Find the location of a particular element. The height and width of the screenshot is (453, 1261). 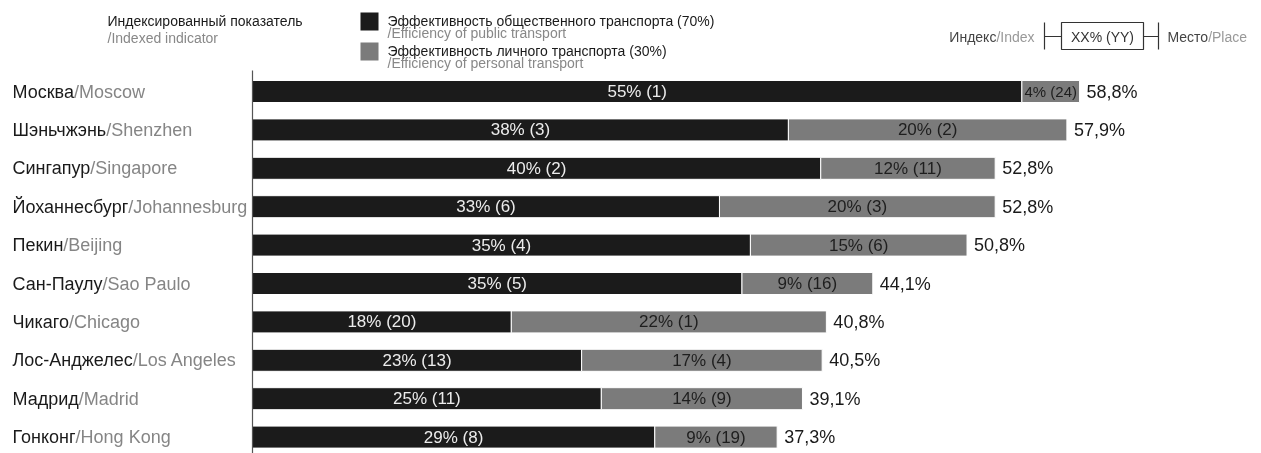

data-label: 33% (6) is located at coordinates (486, 207).